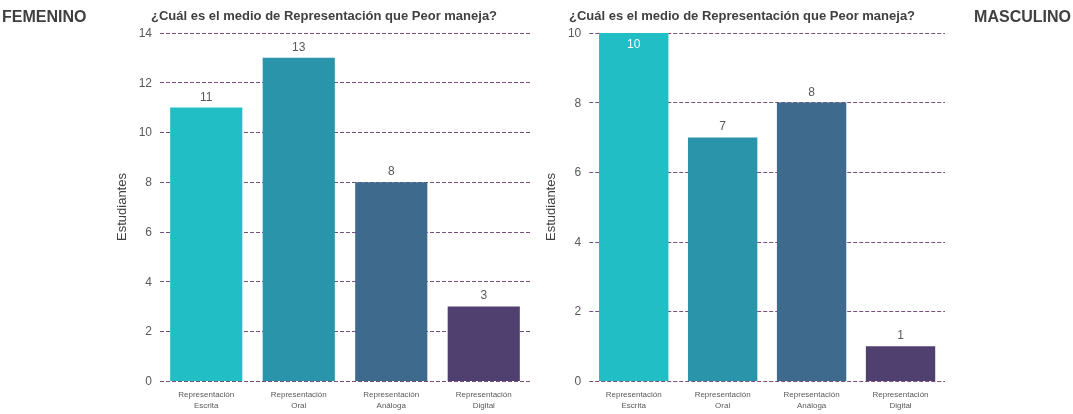 Image resolution: width=1073 pixels, height=414 pixels. What do you see at coordinates (723, 126) in the screenshot?
I see `data-label: 7` at bounding box center [723, 126].